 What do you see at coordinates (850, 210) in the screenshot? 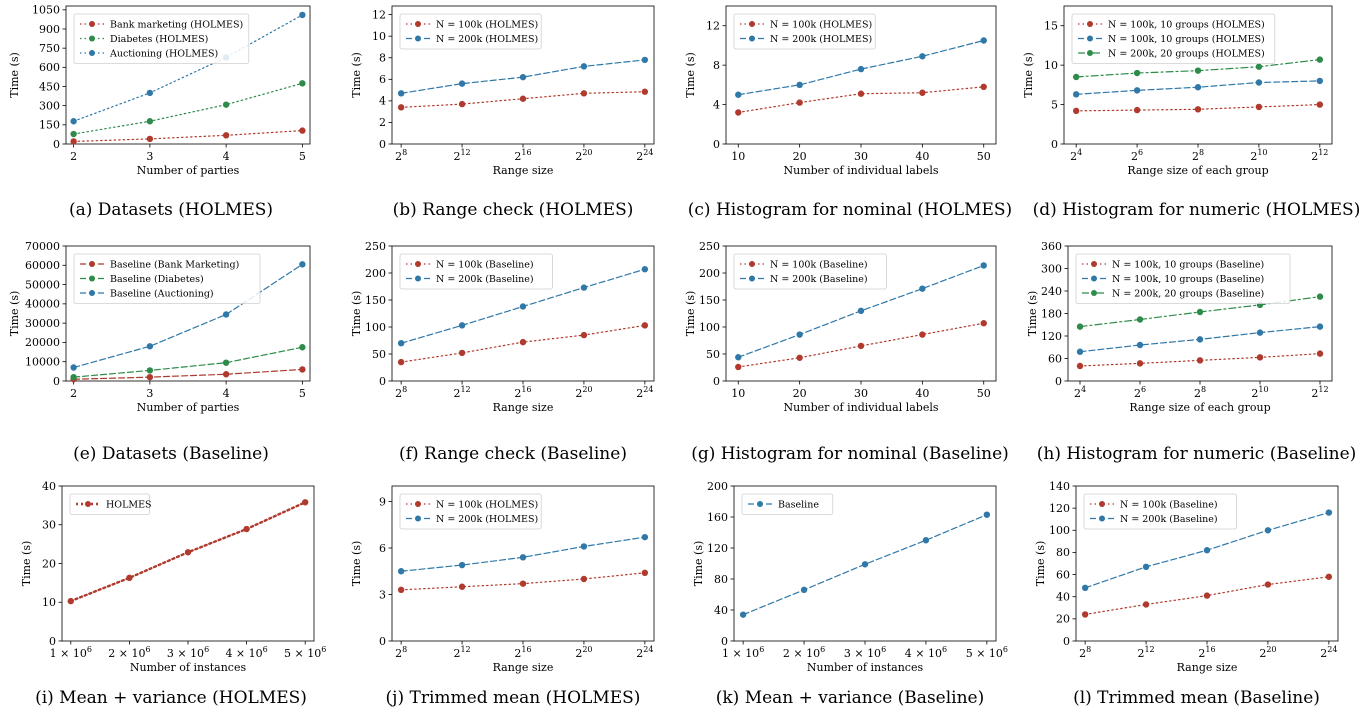
I see `caption-c: (c) Histogram for nominal (HOLMES)` at bounding box center [850, 210].